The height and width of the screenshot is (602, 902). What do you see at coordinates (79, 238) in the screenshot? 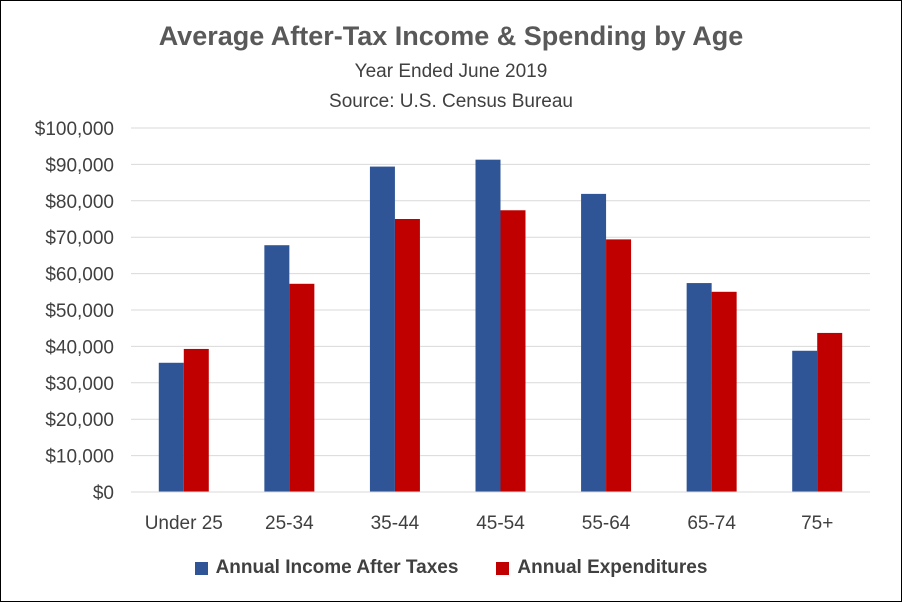
I see `y-tick-label: $70,000` at bounding box center [79, 238].